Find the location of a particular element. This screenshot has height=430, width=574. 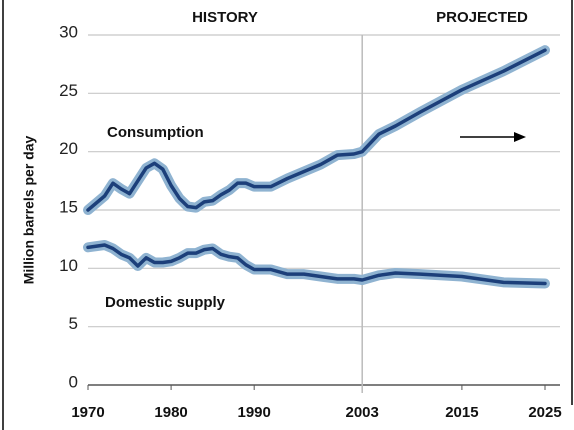

y-tick-label: 20 is located at coordinates (68, 148).